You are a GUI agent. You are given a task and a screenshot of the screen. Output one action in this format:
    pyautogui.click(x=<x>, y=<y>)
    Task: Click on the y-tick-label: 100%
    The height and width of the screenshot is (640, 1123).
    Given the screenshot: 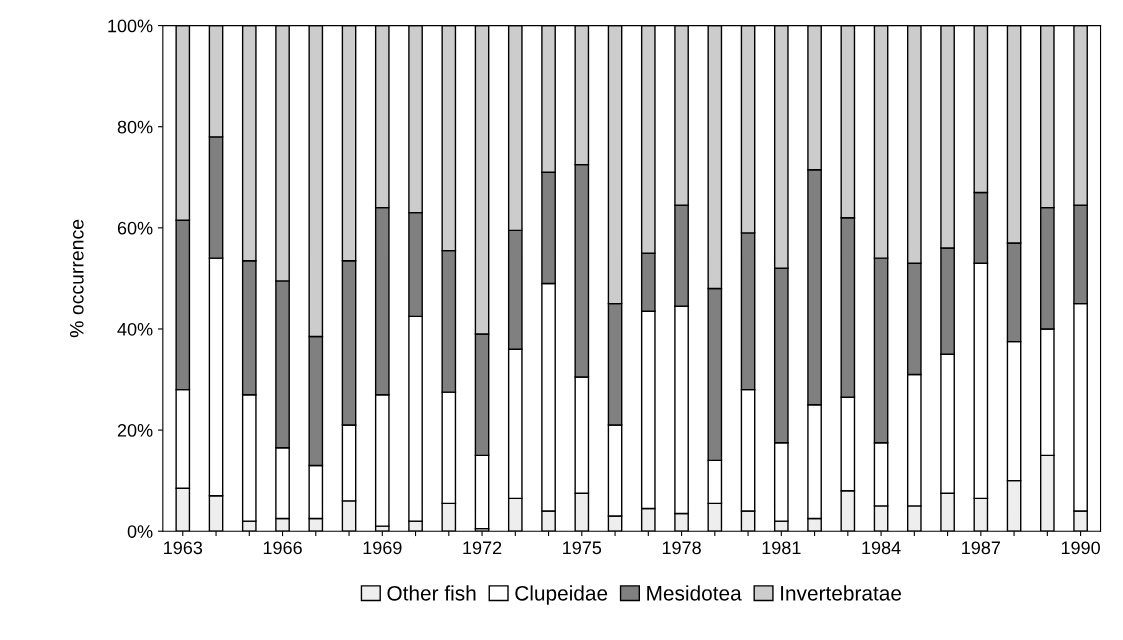 What is the action you would take?
    pyautogui.click(x=130, y=26)
    